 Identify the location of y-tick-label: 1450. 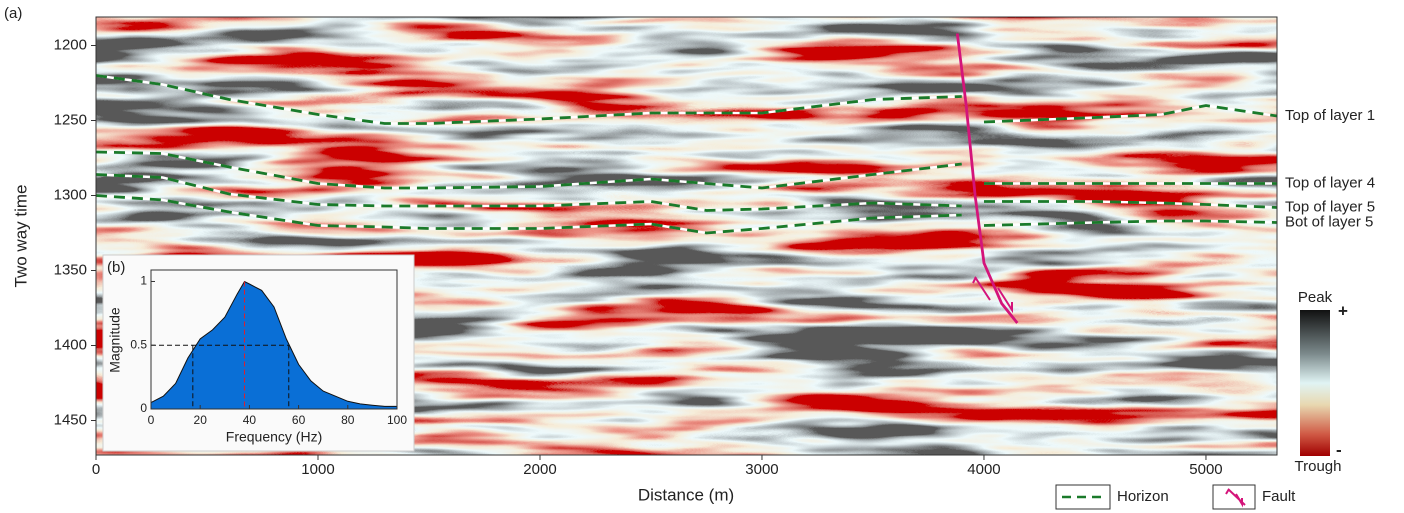
(70, 419).